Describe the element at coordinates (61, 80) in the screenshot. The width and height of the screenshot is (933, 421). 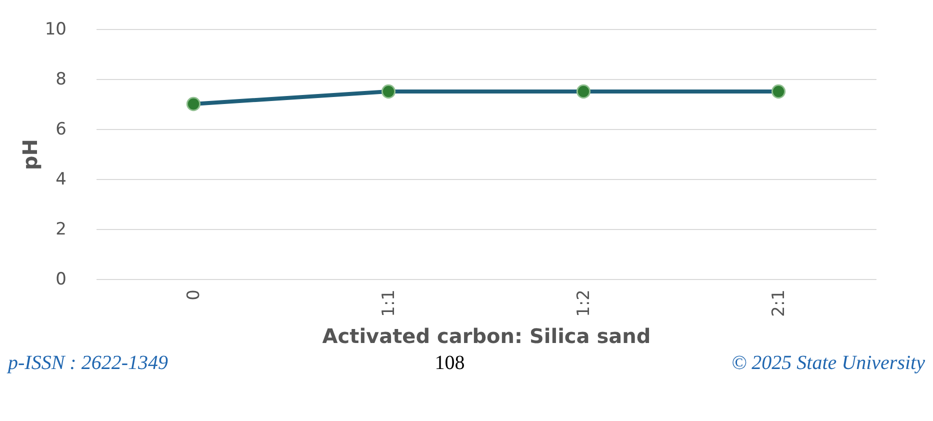
I see `y-tick-label: 8` at that location.